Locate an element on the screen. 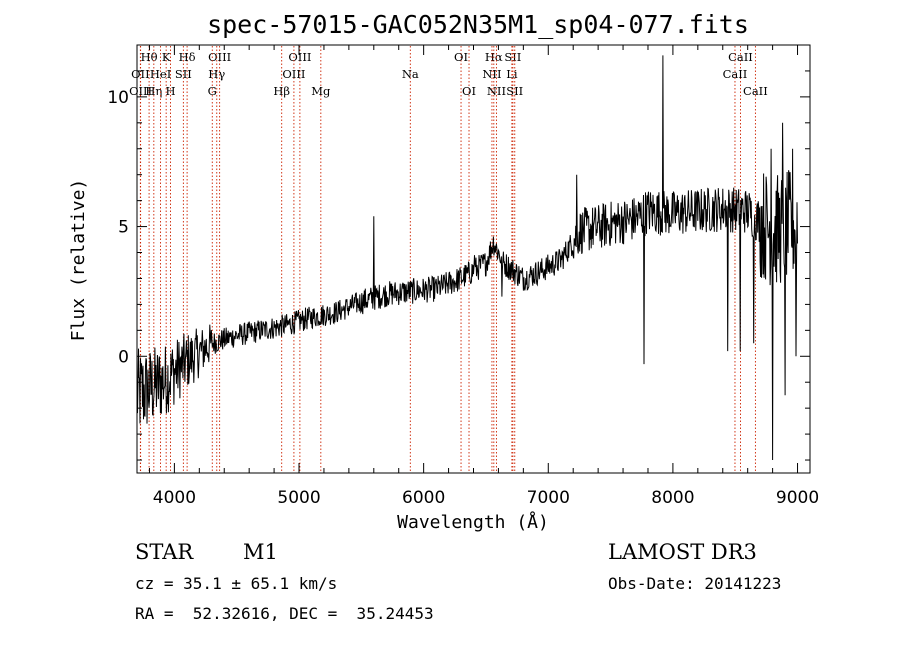 This screenshot has width=900, height=649. spectral-line-label-18: OI is located at coordinates (469, 91).